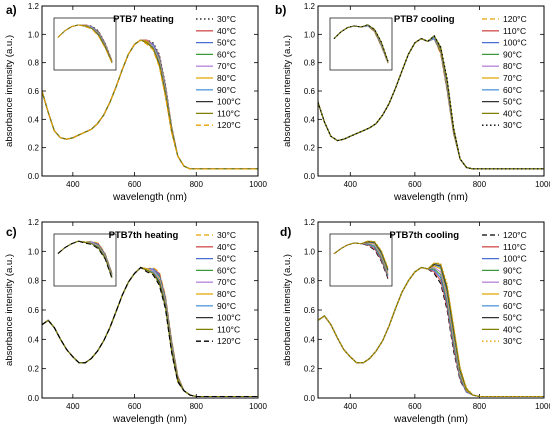 This screenshot has width=550, height=437. Describe the element at coordinates (229, 318) in the screenshot. I see `legend-label-8: 100°C` at that location.